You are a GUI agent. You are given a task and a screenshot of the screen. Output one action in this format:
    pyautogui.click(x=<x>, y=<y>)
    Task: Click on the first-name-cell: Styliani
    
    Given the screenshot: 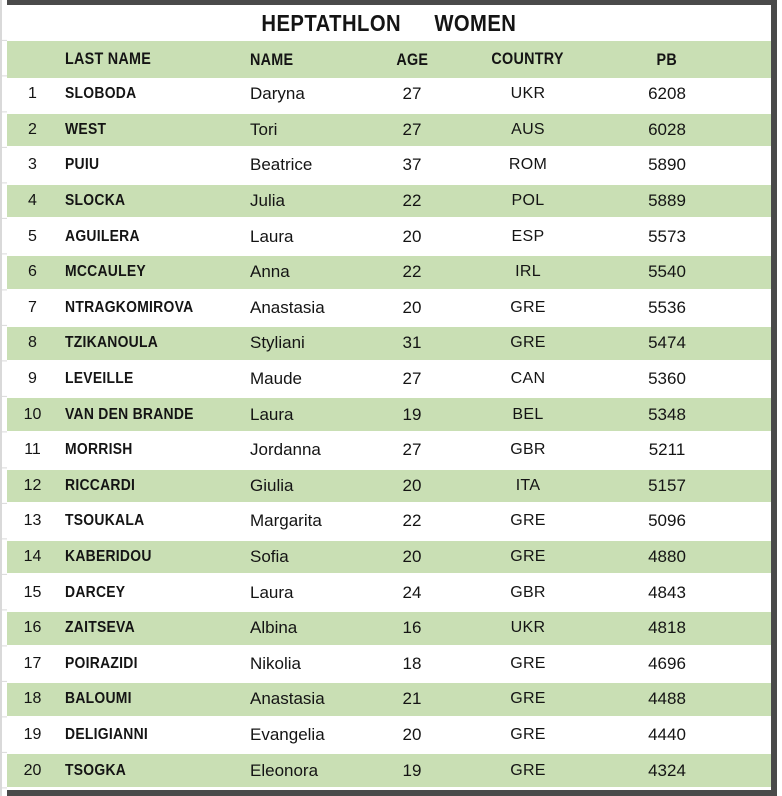 What is the action you would take?
    pyautogui.click(x=277, y=343)
    